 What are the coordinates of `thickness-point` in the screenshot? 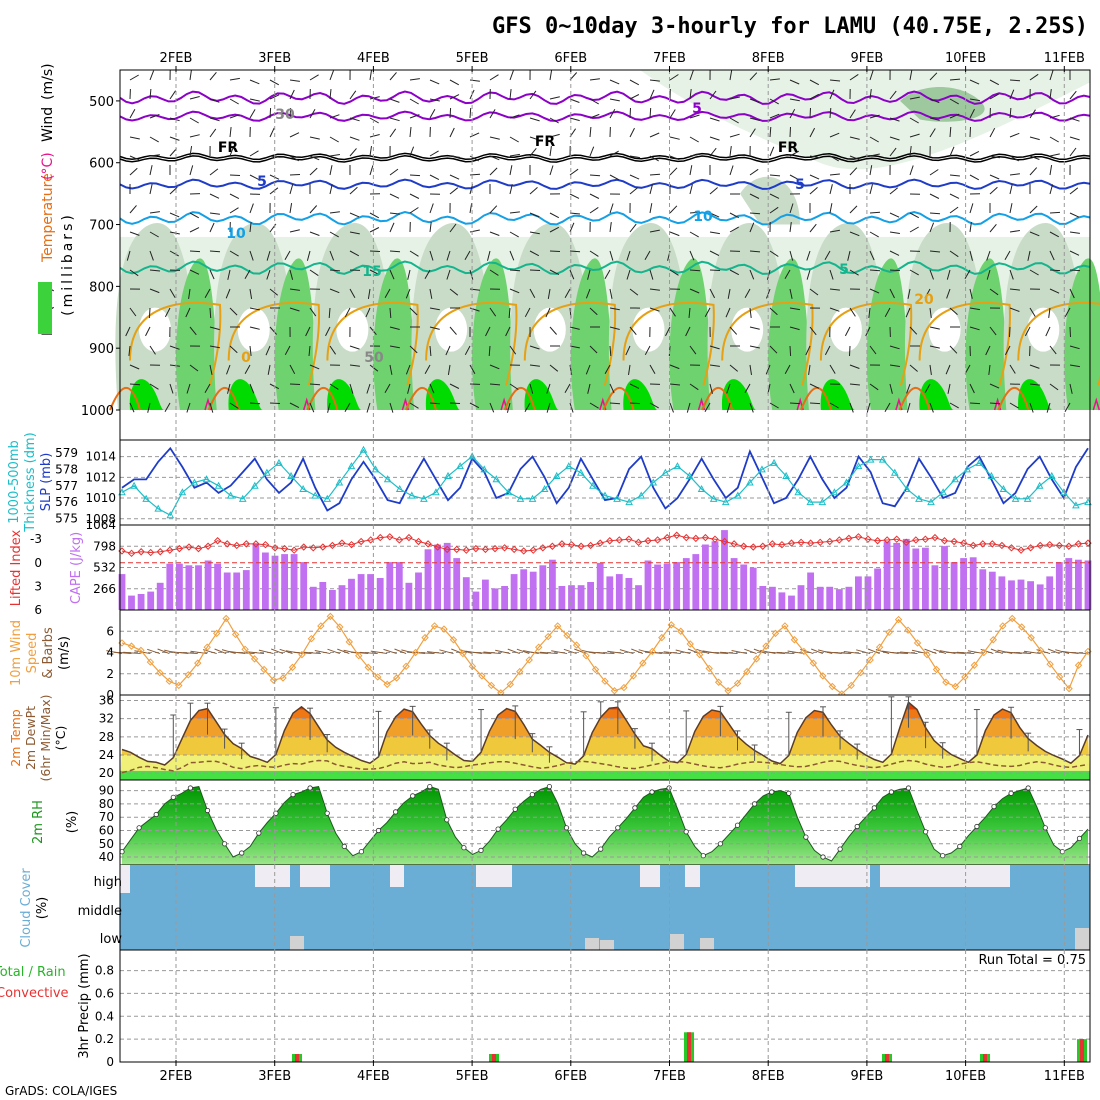 It's located at (182, 492).